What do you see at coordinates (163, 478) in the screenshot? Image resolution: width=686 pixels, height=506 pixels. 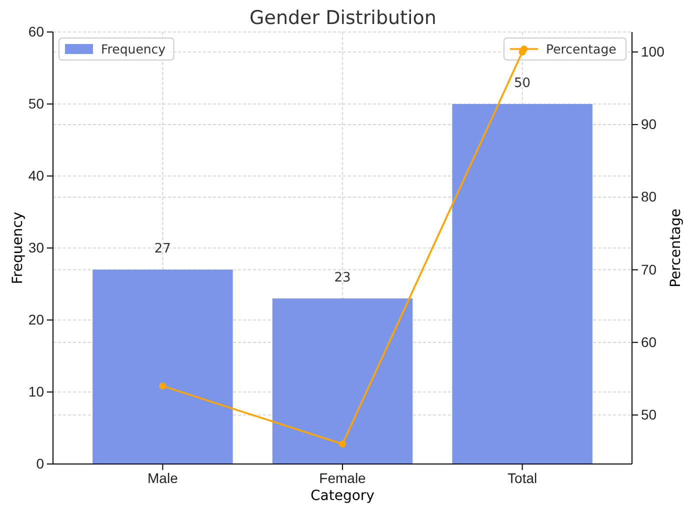 I see `x-tick-label: Male` at bounding box center [163, 478].